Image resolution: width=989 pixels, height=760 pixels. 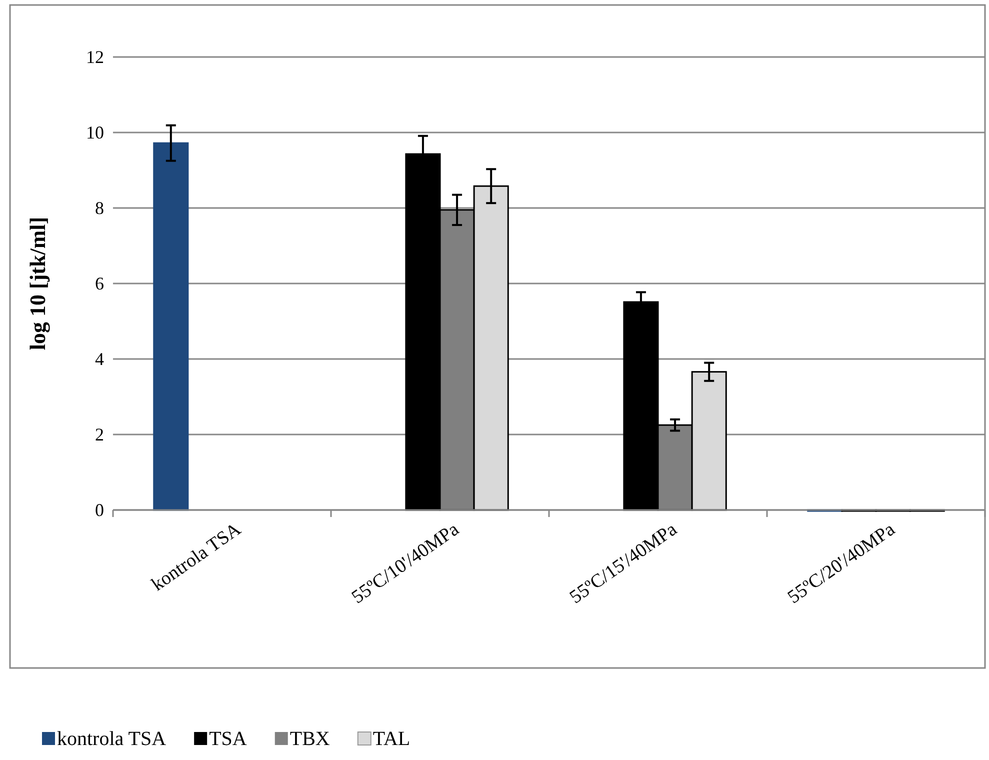 What do you see at coordinates (99, 434) in the screenshot?
I see `y-tick-label: 2` at bounding box center [99, 434].